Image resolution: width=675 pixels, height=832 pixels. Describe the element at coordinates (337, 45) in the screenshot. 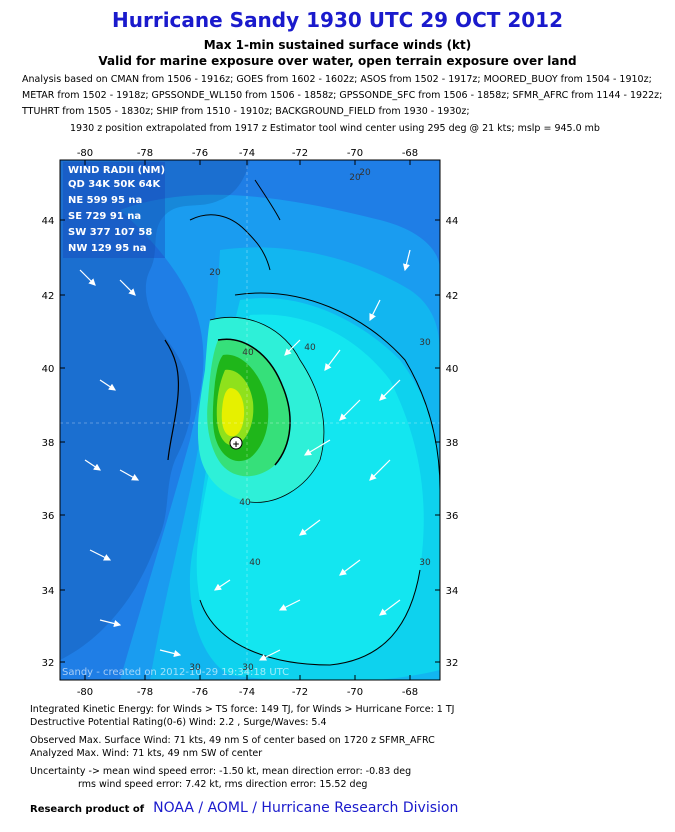

I see `subtitle-units: Max 1-min sustained surface winds (kt)` at that location.